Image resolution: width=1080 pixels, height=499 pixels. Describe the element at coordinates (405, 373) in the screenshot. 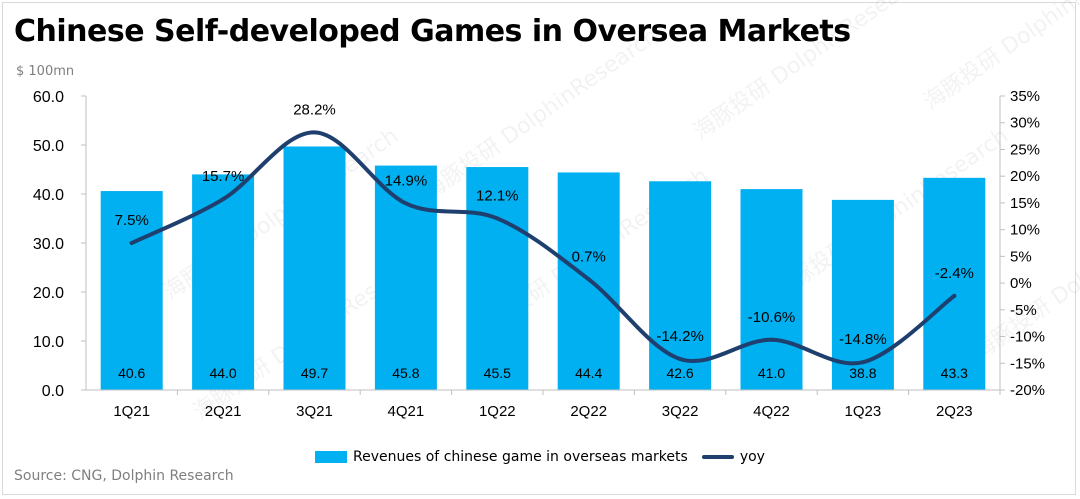

I see `bar-label: 45.8` at that location.